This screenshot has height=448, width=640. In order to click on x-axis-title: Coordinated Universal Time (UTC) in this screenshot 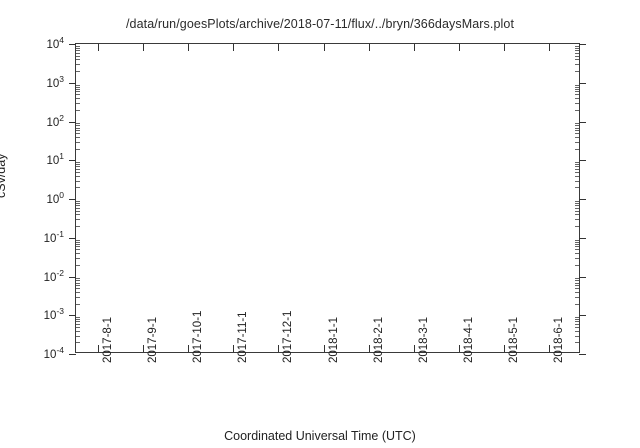, I will do `click(320, 436)`.